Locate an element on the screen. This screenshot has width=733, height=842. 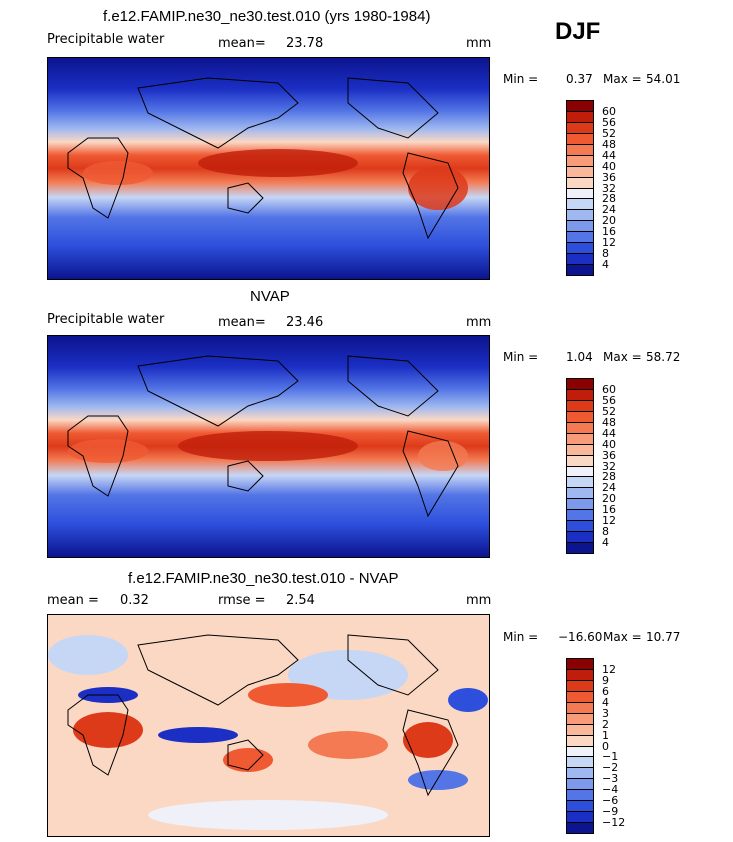
panel1-colorbar: 60 56 52 48 44 40 36 32 28 24 20 16 12 8 4 is located at coordinates (606, 188).